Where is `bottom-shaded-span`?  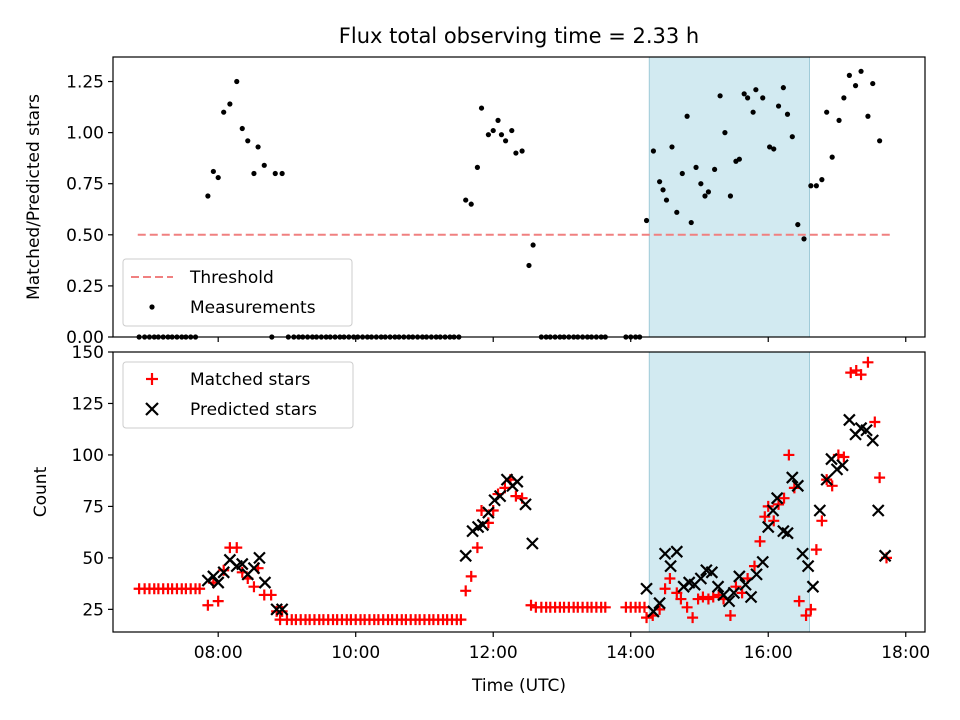
bottom-shaded-span is located at coordinates (729, 492).